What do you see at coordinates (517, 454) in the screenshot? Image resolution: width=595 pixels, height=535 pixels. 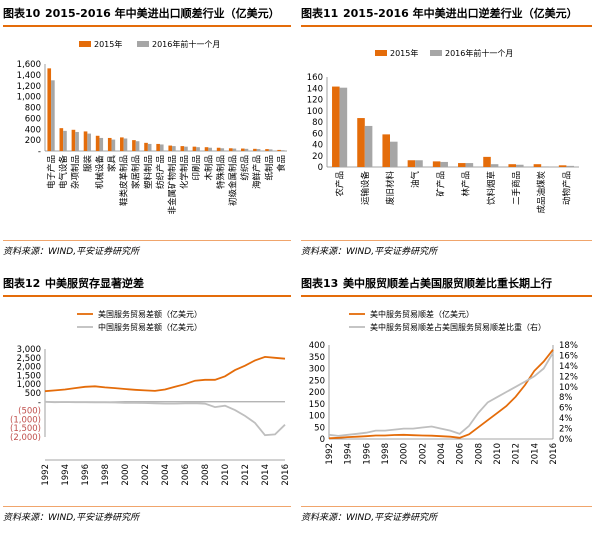 I see `x-tick-label: 2012` at bounding box center [517, 454].